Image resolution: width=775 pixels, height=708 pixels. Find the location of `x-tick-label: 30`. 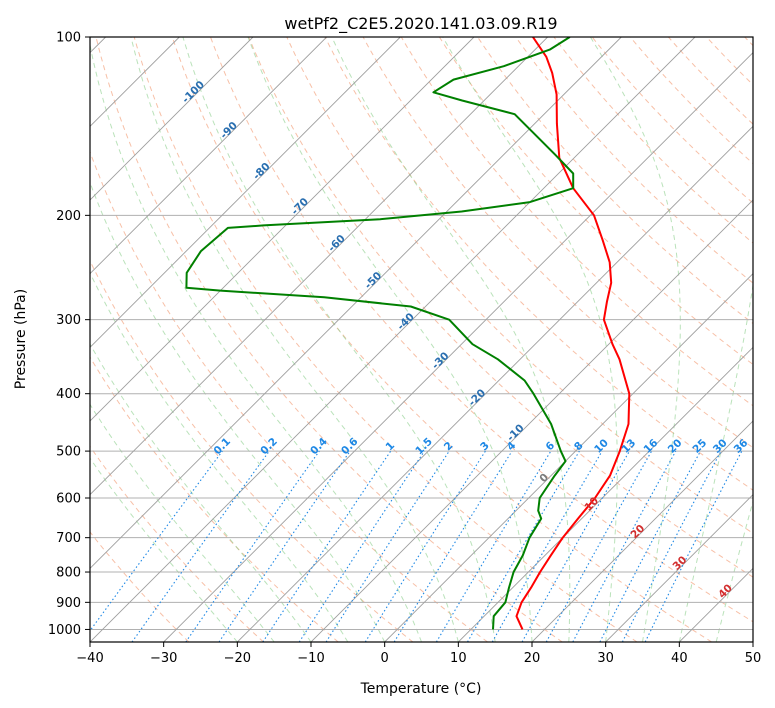

x-tick-label: 30 is located at coordinates (605, 658).